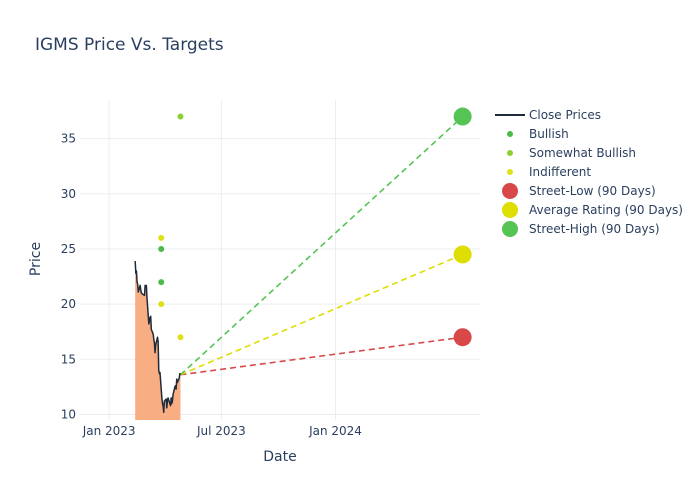  I want to click on x-tick-label: Jan 2023, so click(109, 431).